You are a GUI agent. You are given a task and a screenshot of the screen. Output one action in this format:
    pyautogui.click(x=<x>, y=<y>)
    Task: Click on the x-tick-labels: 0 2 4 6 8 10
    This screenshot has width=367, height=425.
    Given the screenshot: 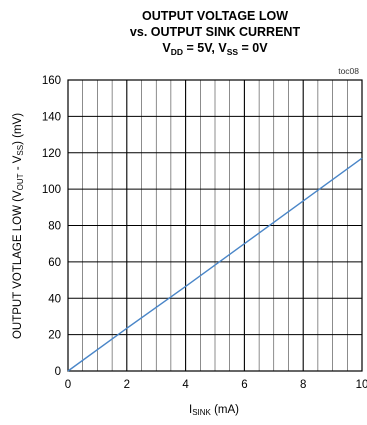 What is the action you would take?
    pyautogui.click(x=216, y=385)
    